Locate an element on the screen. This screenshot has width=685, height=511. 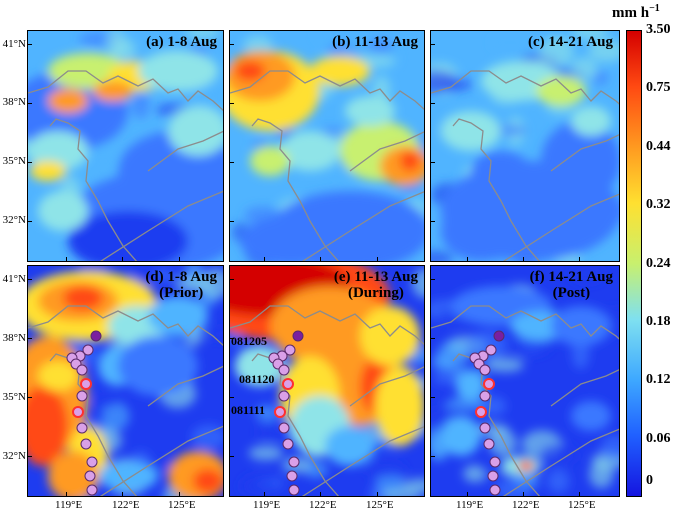
typhoon-track is located at coordinates (286, 413).